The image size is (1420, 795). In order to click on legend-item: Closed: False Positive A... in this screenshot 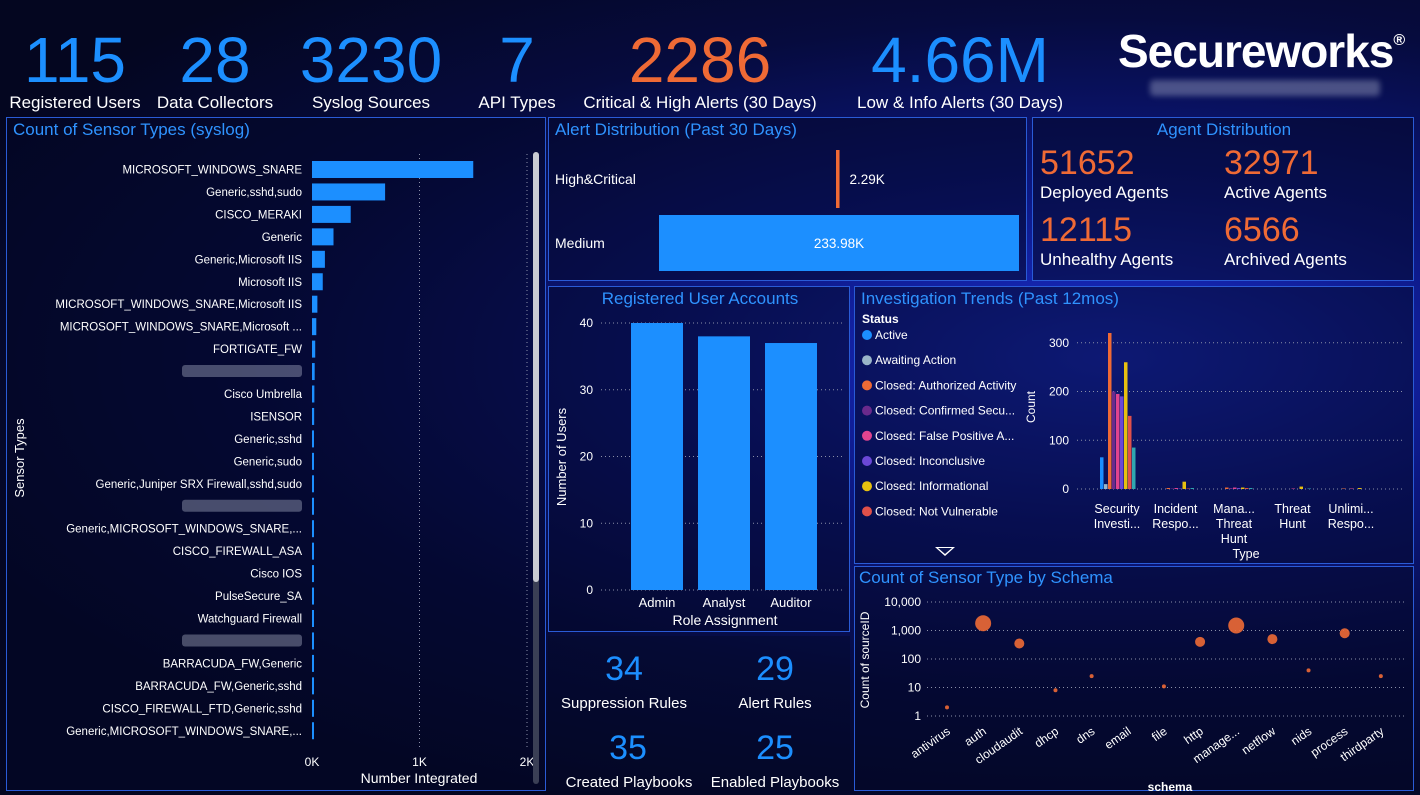, I will do `click(944, 436)`.